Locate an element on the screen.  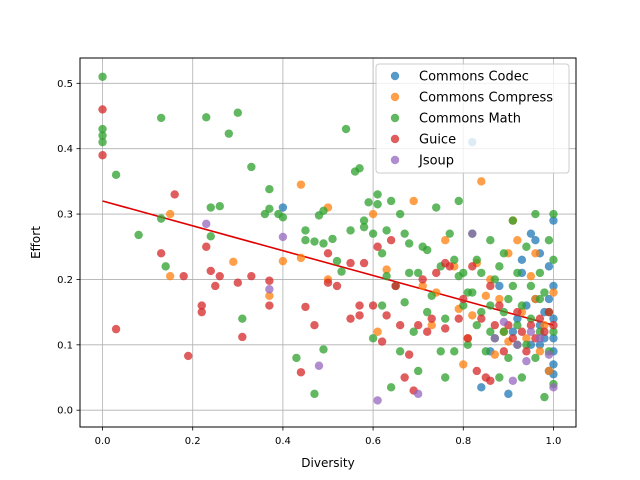
y-tick-label: 0.1 is located at coordinates (65, 345).